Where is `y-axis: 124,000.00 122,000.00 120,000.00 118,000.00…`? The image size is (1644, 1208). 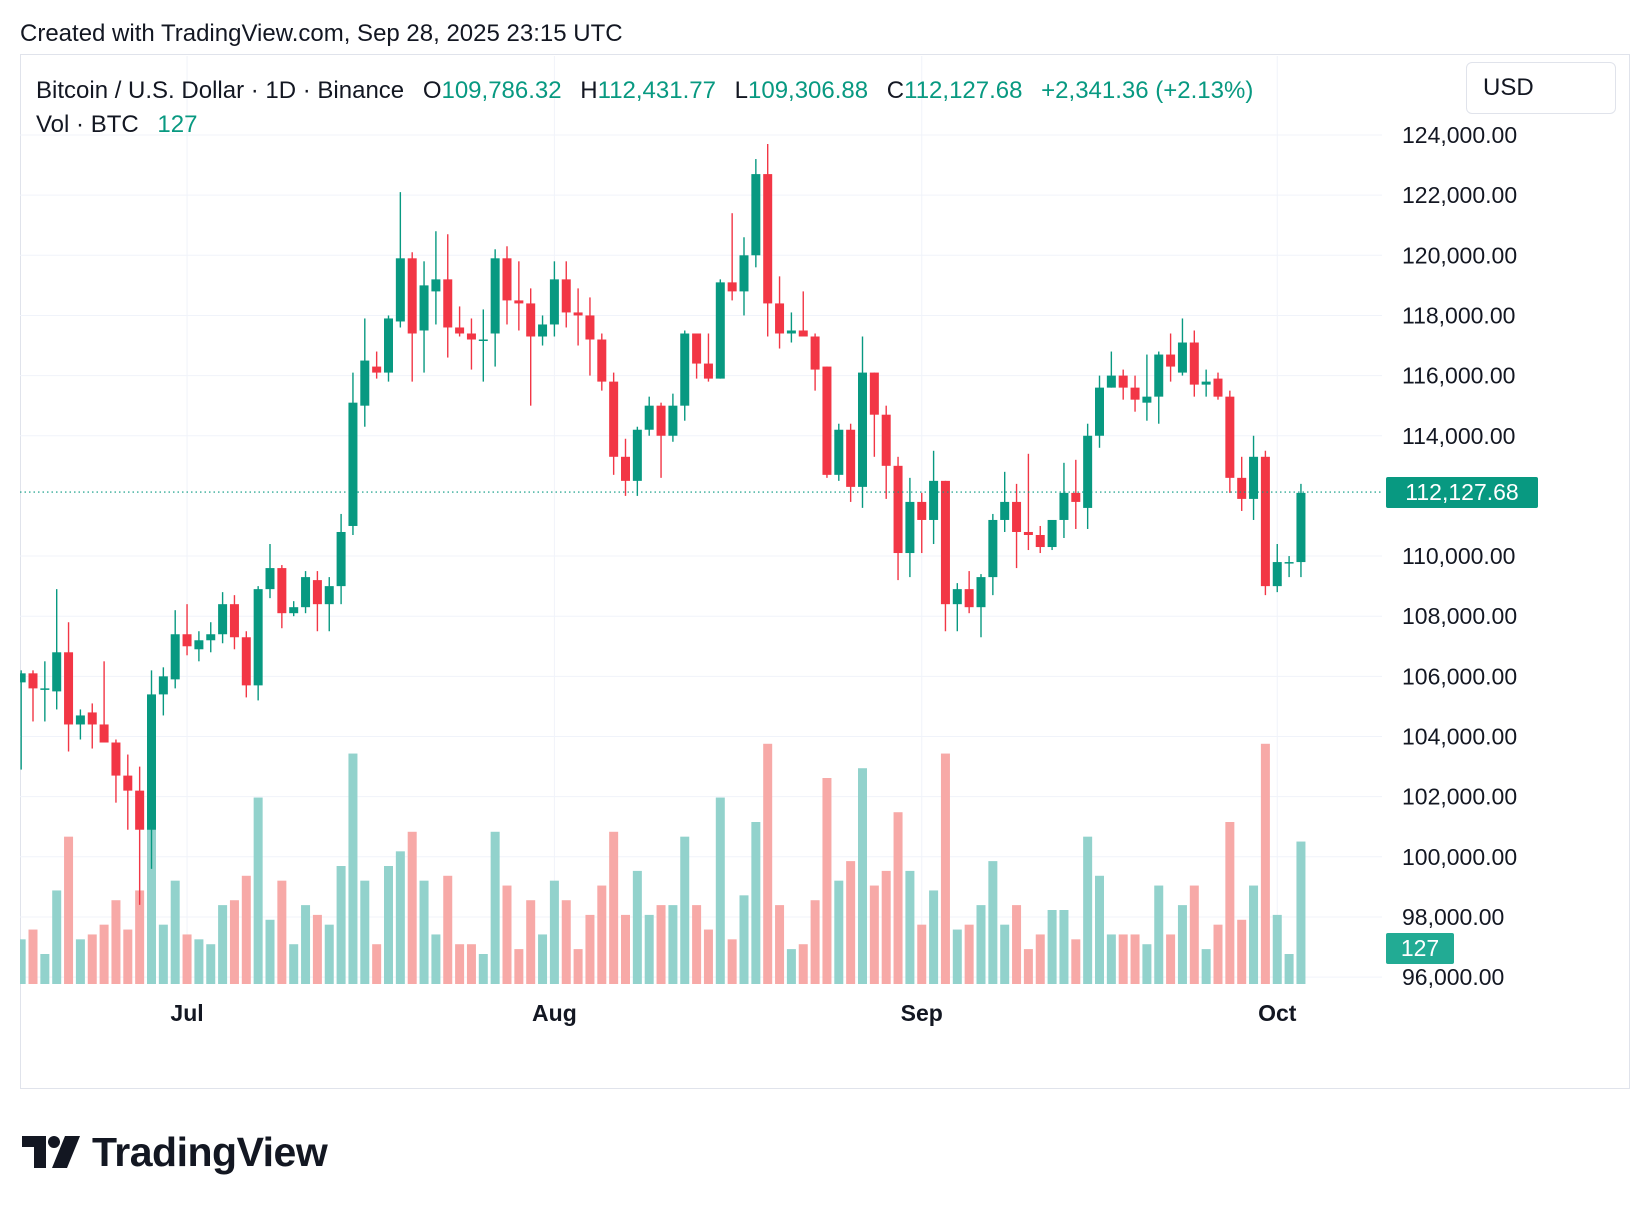
y-axis: 124,000.00 122,000.00 120,000.00 118,000.00… is located at coordinates (1459, 556).